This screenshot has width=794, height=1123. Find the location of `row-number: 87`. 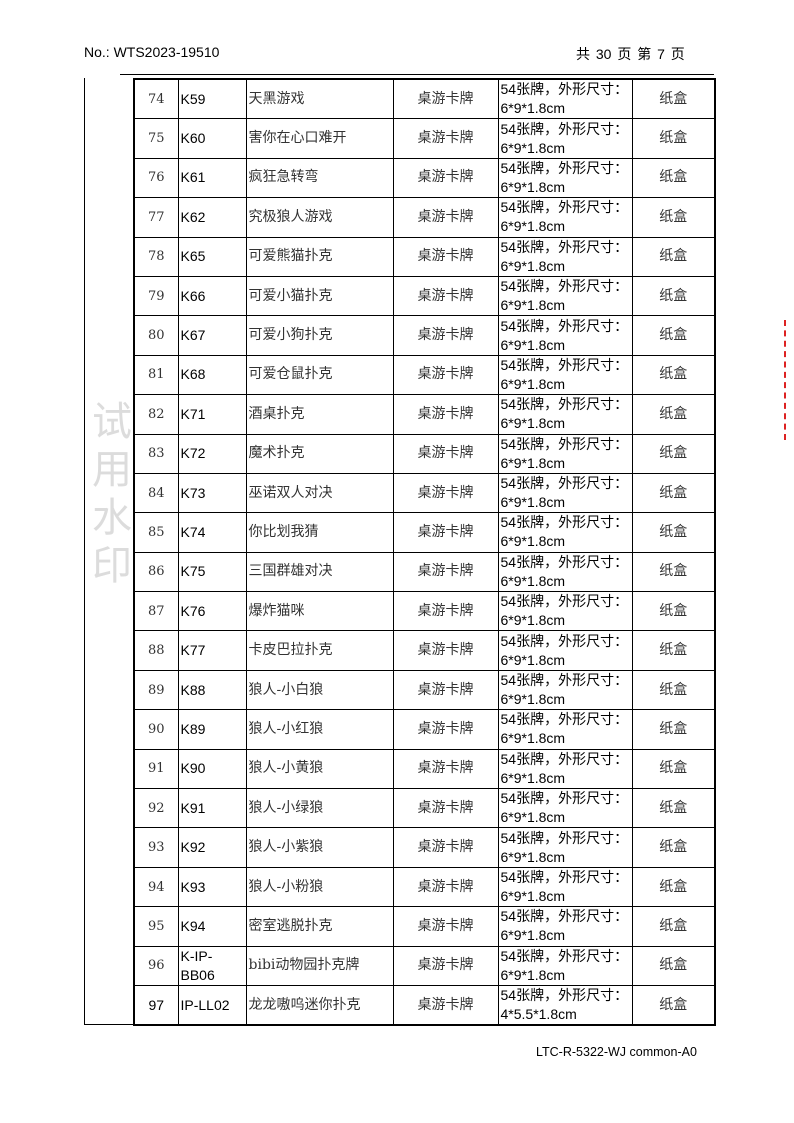

row-number: 87 is located at coordinates (156, 611).